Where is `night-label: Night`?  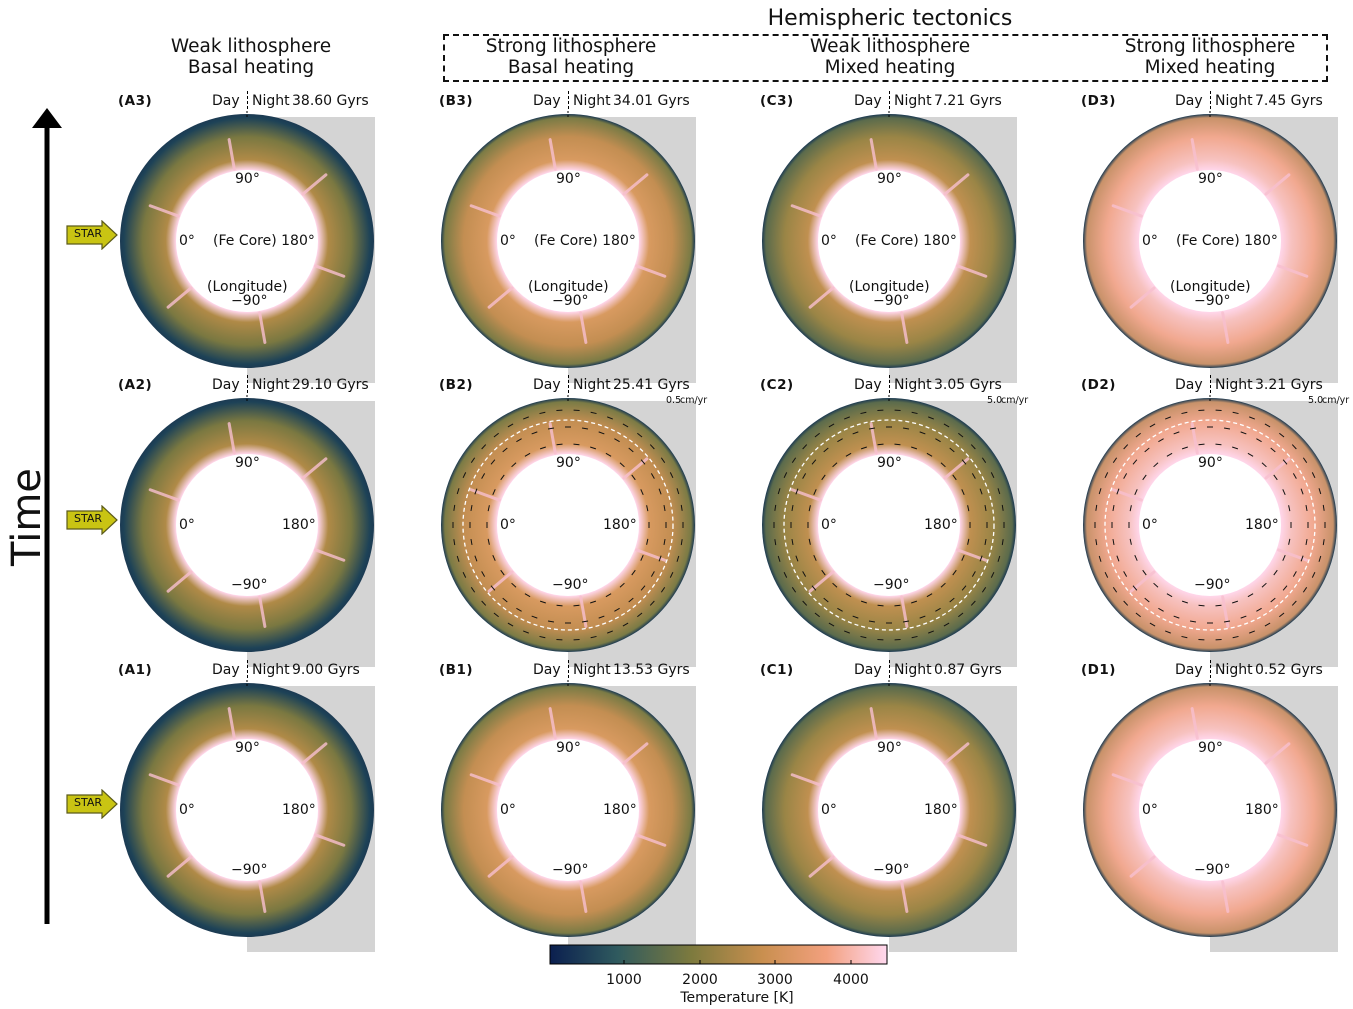
night-label: Night is located at coordinates (1234, 101).